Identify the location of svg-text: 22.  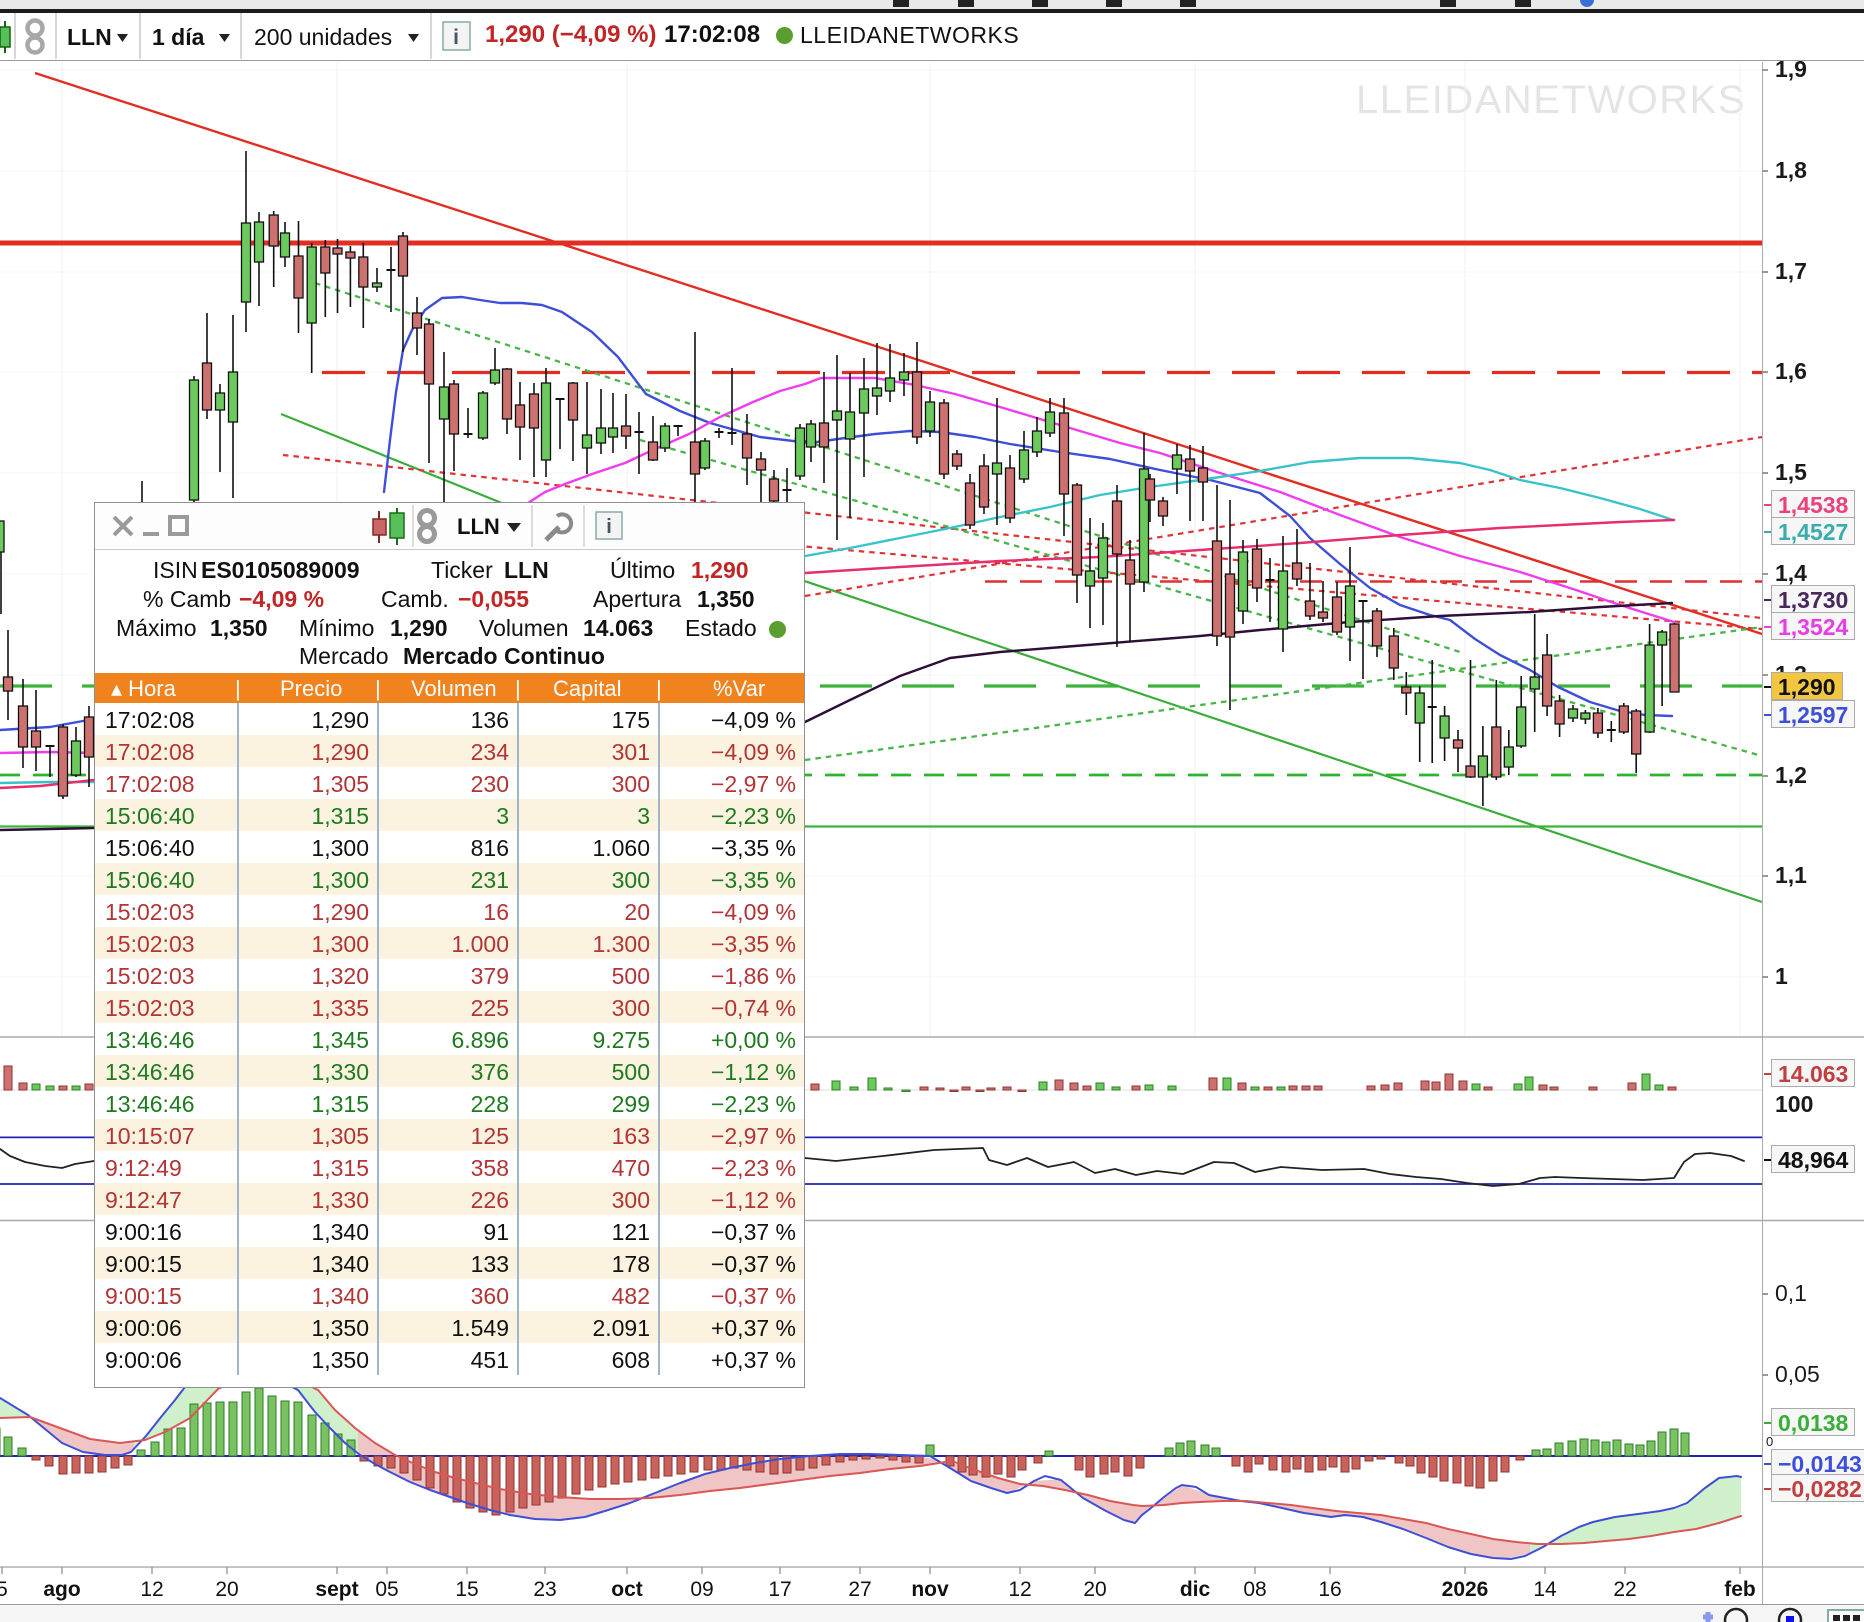
(1624, 1589).